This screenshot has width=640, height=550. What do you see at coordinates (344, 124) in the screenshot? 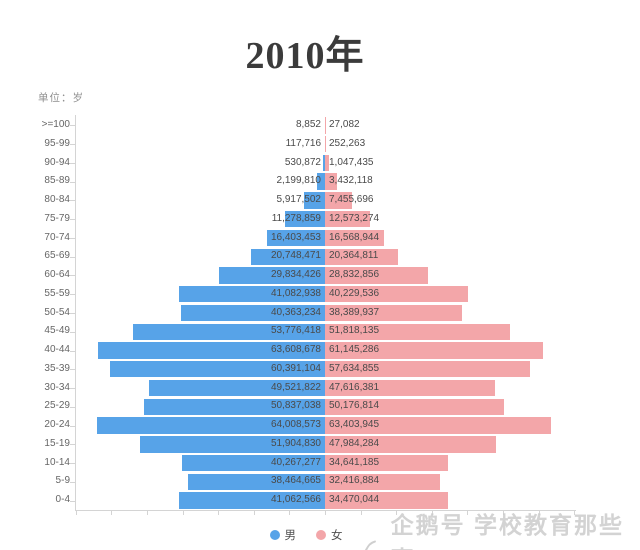
I see `female-value-label: 27,082` at bounding box center [344, 124].